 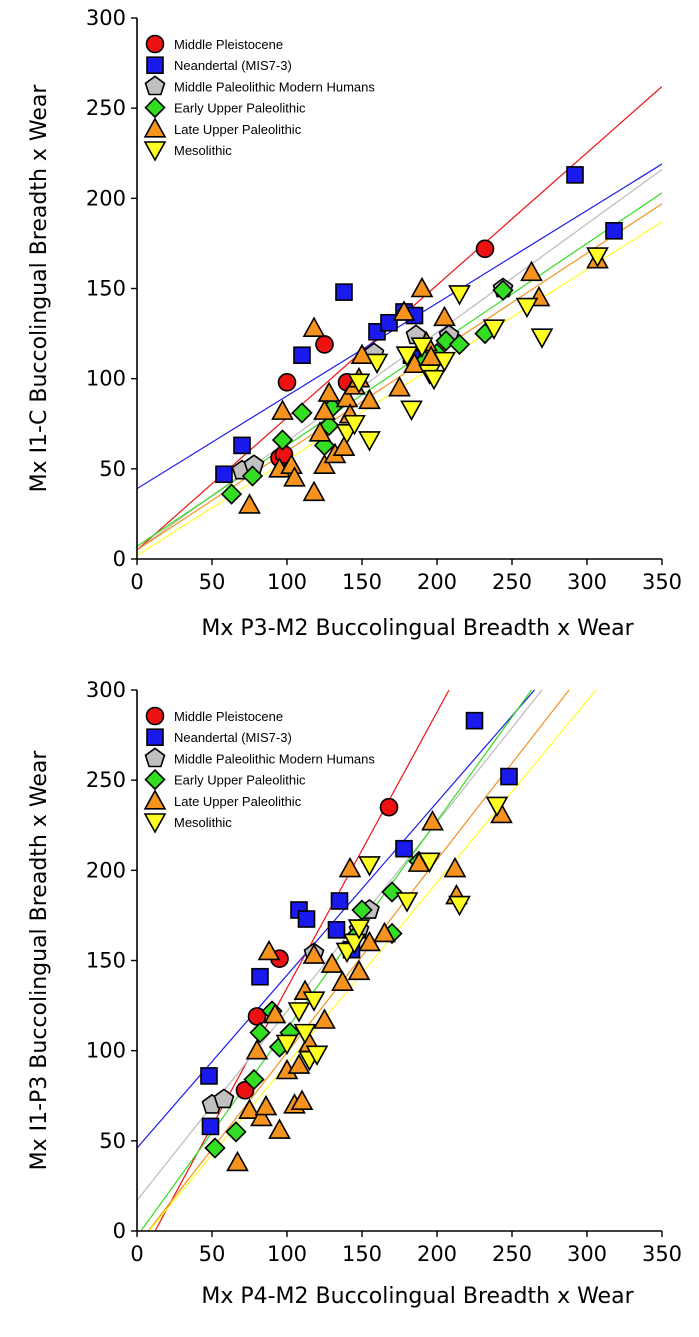 I want to click on y-tick-label: 150, so click(x=106, y=961).